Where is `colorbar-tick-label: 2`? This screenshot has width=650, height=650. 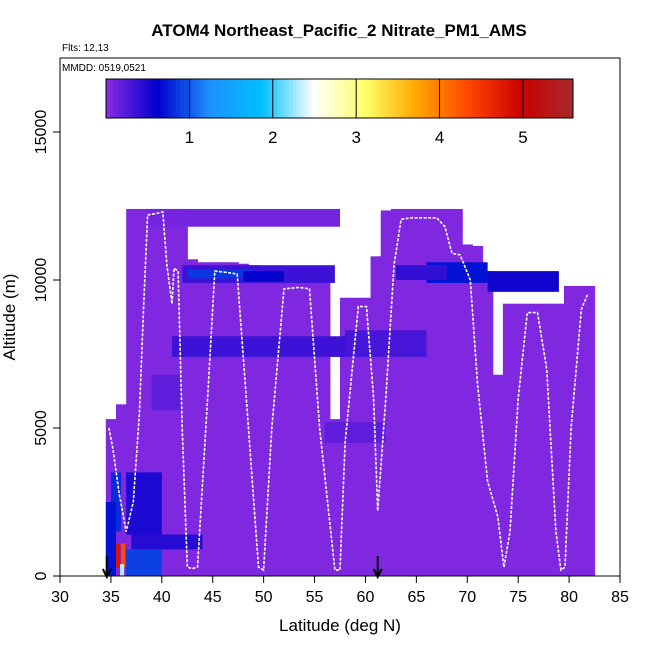
colorbar-tick-label: 2 is located at coordinates (272, 137).